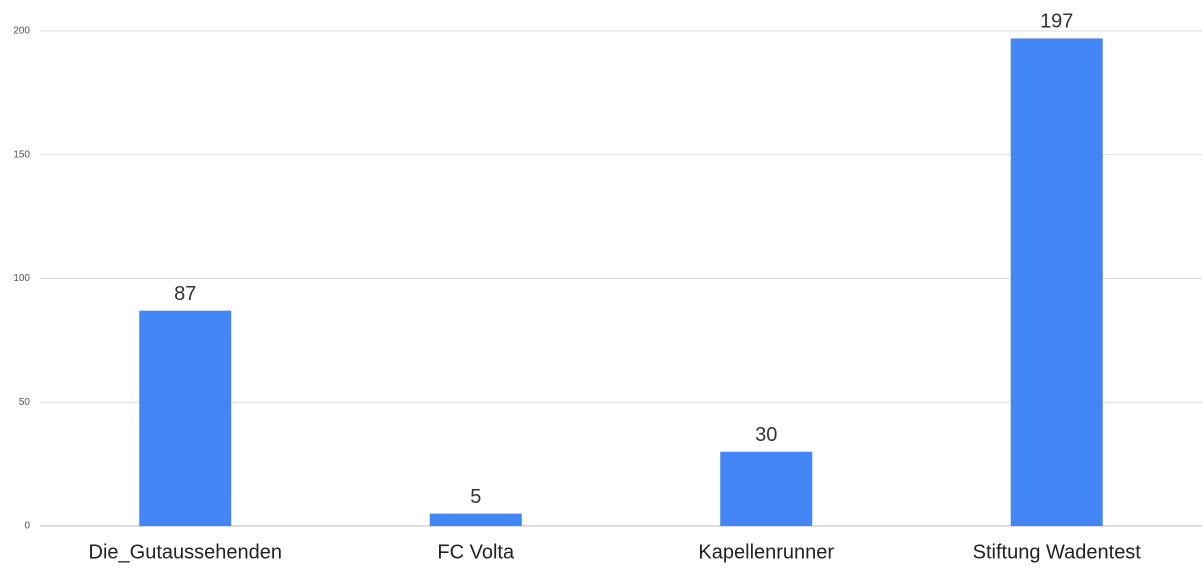  What do you see at coordinates (185, 552) in the screenshot?
I see `x-tick-label: Die_Gutaussehenden` at bounding box center [185, 552].